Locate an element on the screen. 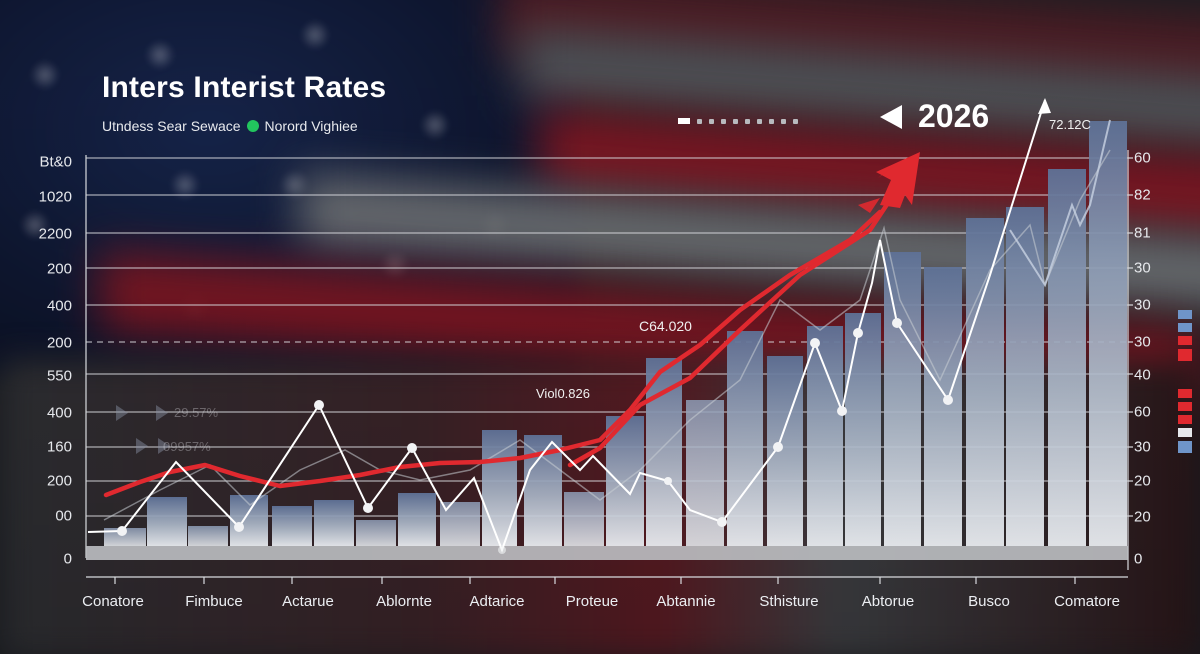 This screenshot has width=1200, height=654. x-category-label: Abtannie is located at coordinates (686, 601).